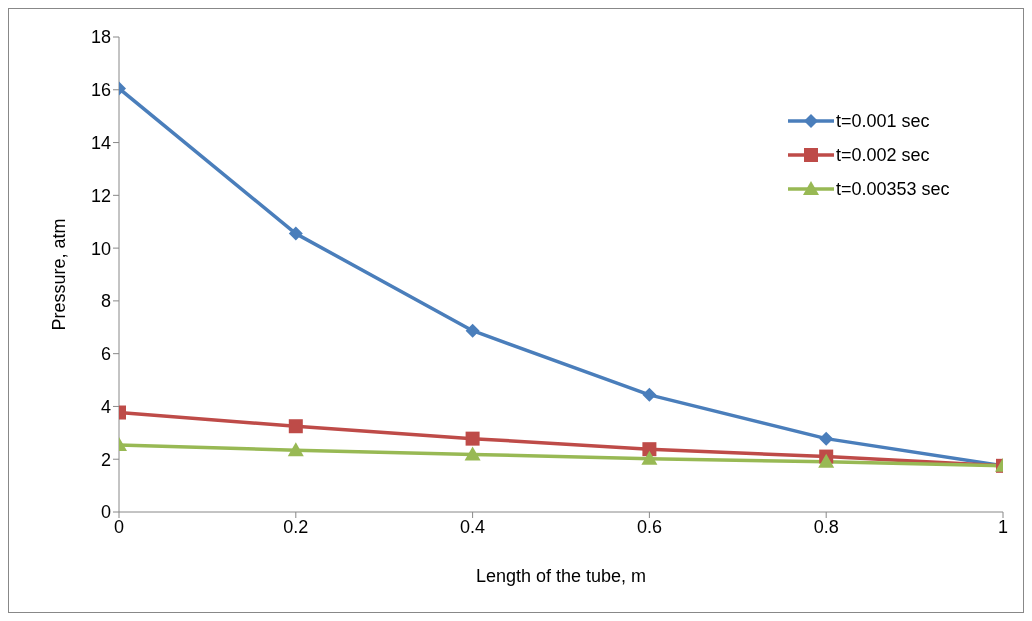 The height and width of the screenshot is (621, 1032). I want to click on y-axis-title: Pressure, atm, so click(59, 274).